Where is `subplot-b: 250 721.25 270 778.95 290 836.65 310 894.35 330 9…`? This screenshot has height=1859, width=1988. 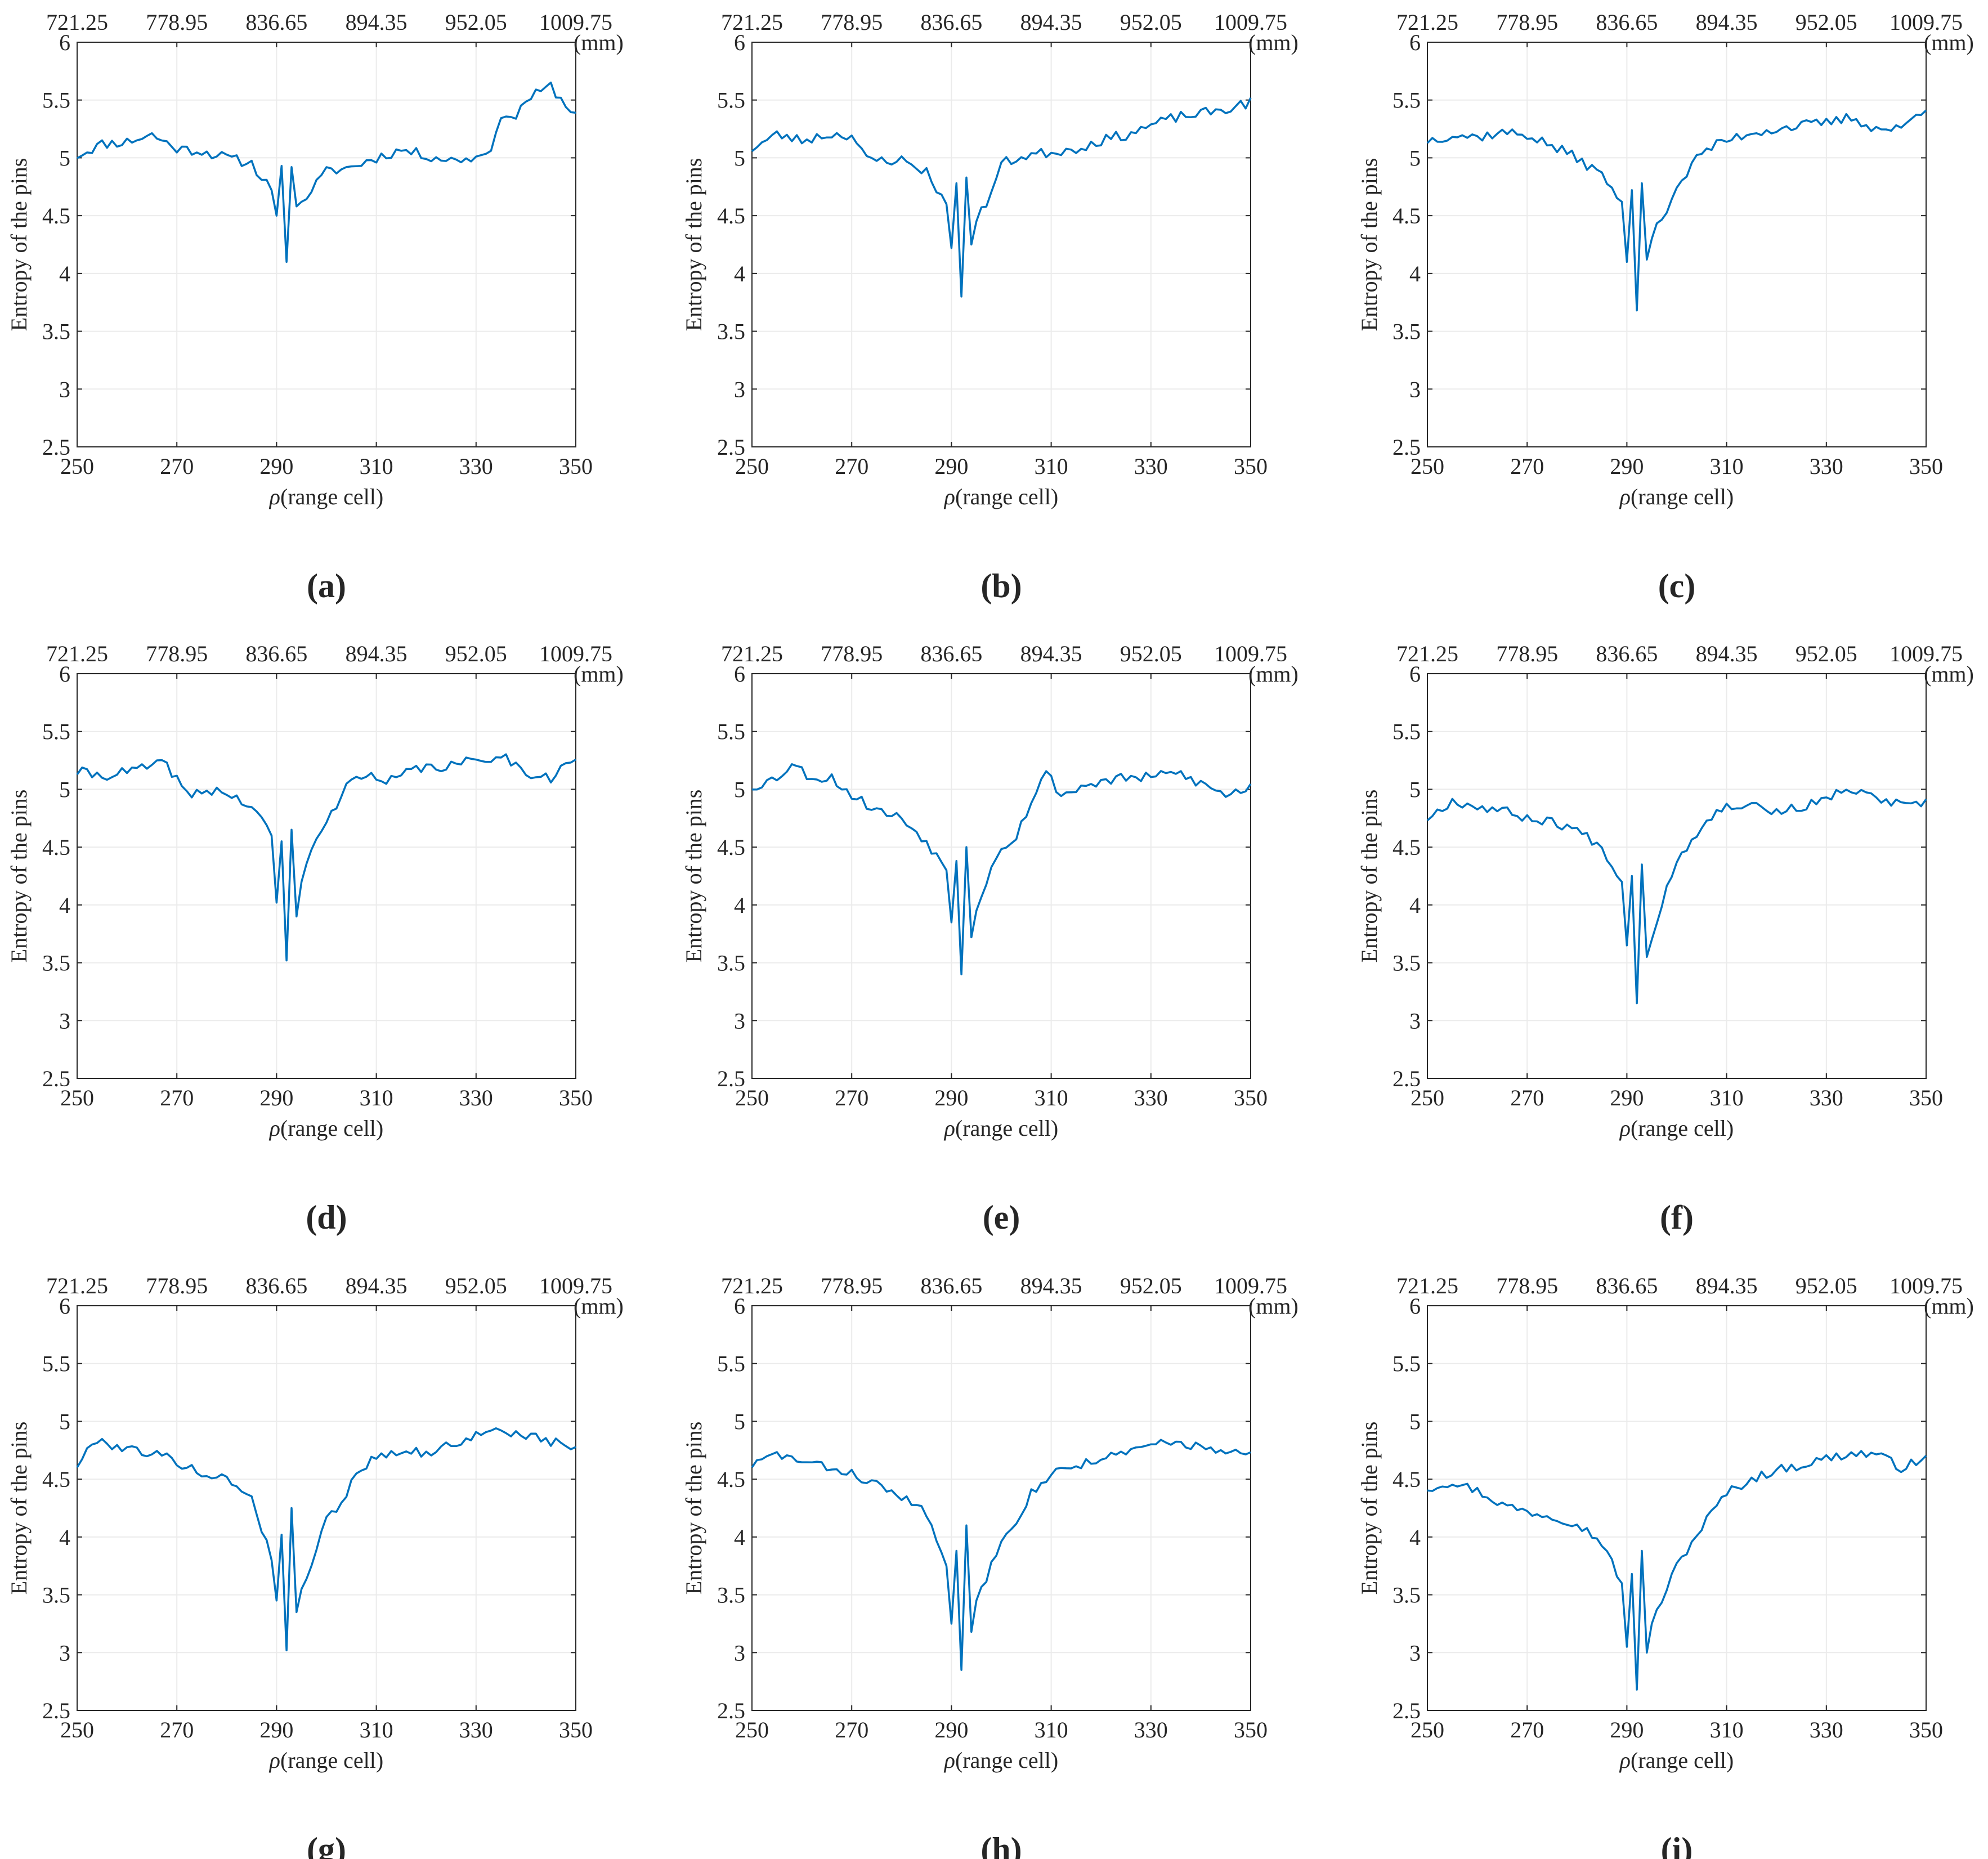
subplot-b: 250 721.25 270 778.95 290 836.65 310 894.35 330 9… is located at coordinates (990, 307).